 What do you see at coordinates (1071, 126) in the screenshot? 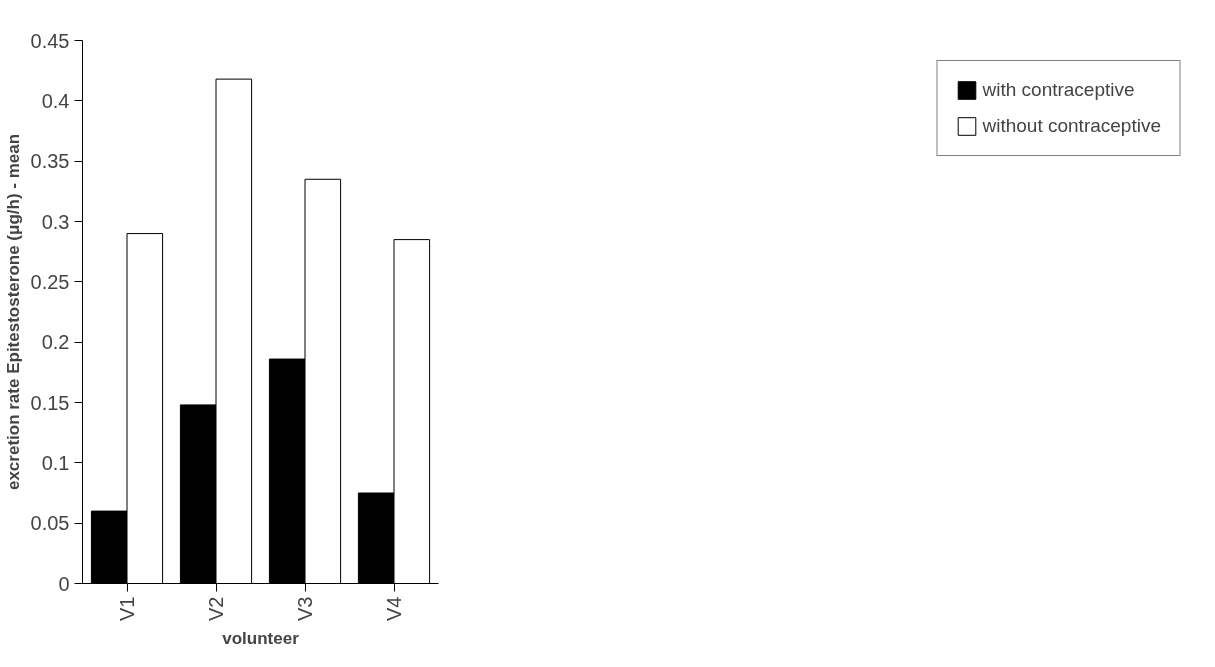
I see `legend-label: without contraceptive` at bounding box center [1071, 126].